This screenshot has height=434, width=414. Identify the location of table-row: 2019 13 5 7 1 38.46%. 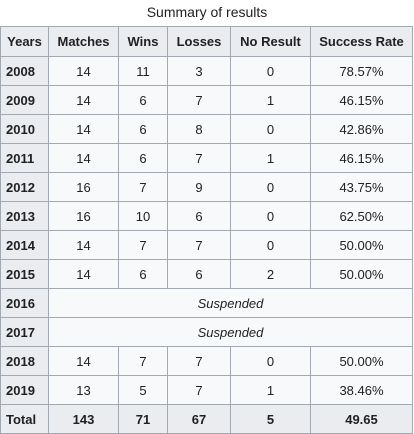
(206, 390).